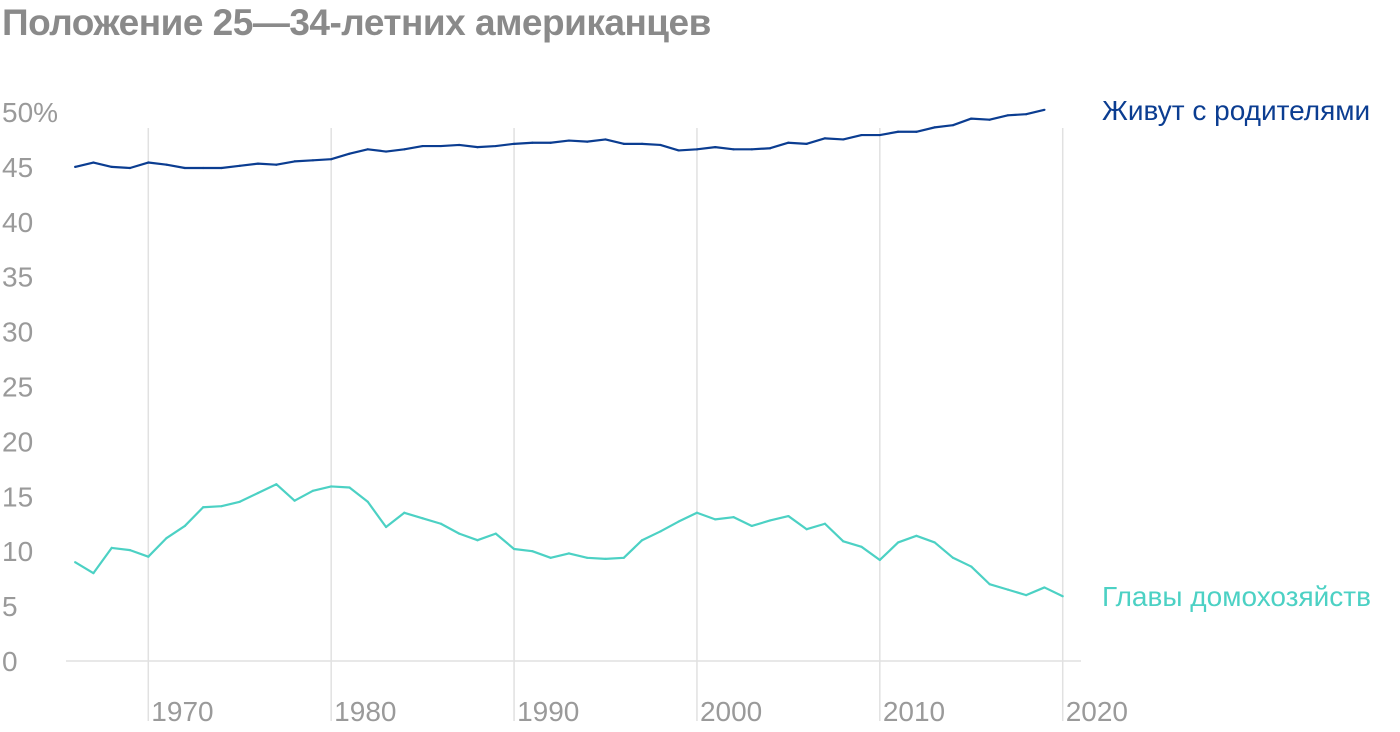 The height and width of the screenshot is (732, 1400). Describe the element at coordinates (843, 541) in the screenshot. I see `series-1-point-2008` at that location.